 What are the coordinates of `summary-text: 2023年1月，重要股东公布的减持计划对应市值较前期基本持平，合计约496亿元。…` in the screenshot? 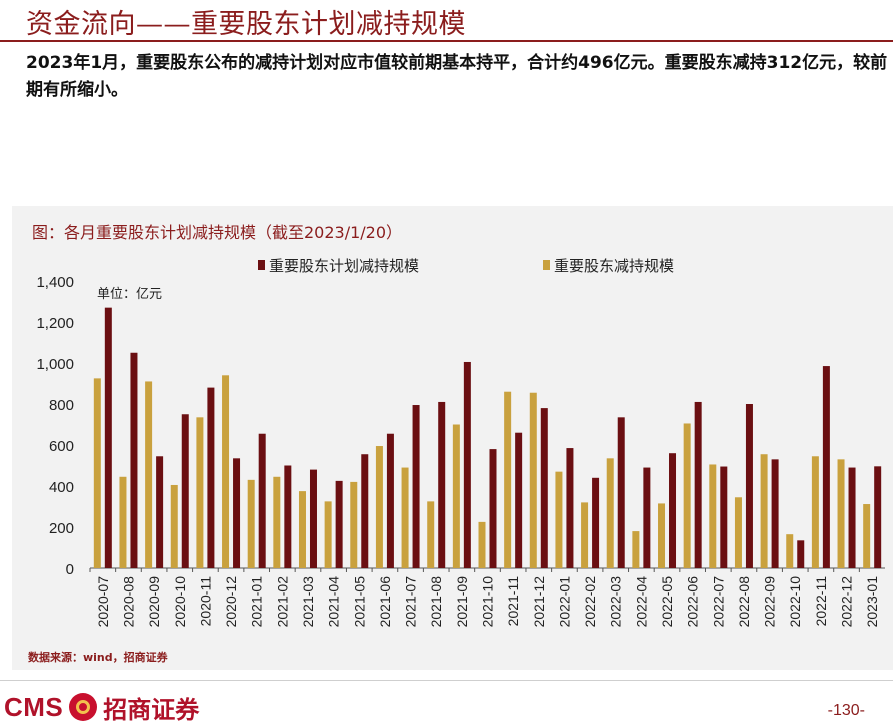 It's located at (457, 76).